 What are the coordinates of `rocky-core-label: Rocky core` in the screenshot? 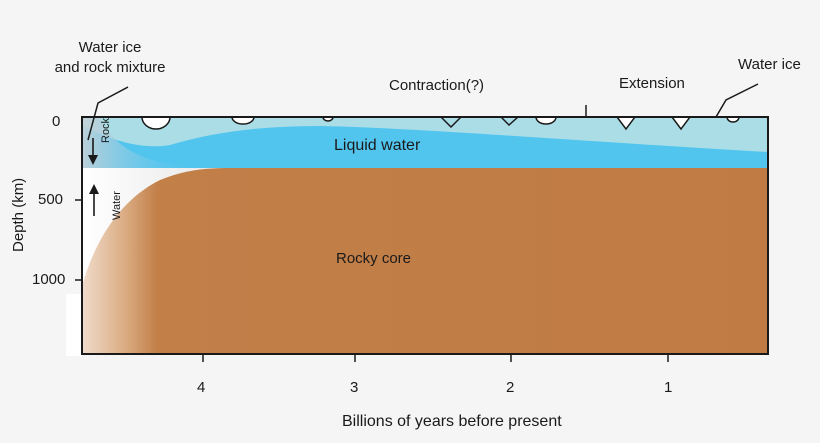 It's located at (374, 258).